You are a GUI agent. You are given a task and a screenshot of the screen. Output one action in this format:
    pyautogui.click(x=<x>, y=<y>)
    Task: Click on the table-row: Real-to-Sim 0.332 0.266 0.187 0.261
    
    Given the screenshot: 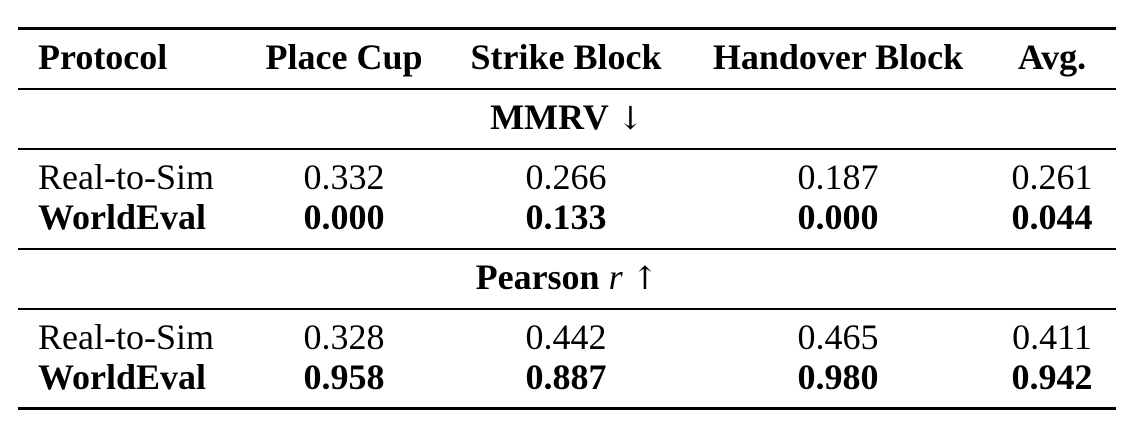 What is the action you would take?
    pyautogui.click(x=567, y=177)
    